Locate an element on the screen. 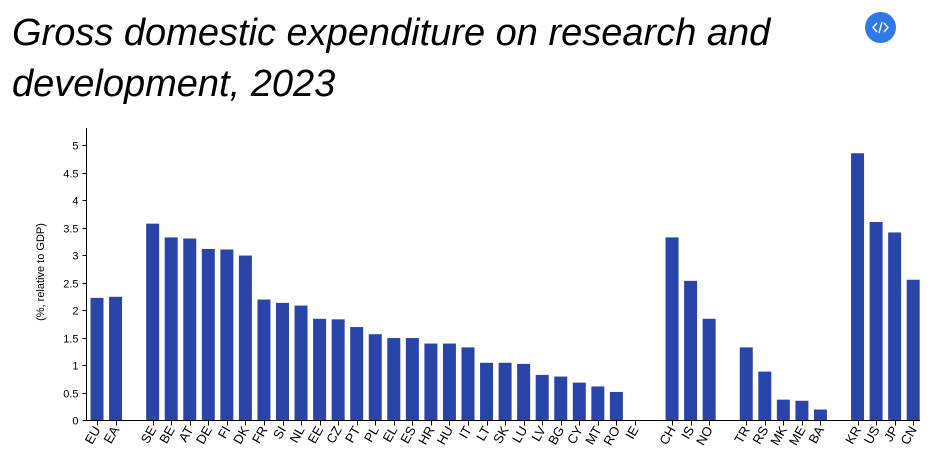 The height and width of the screenshot is (475, 950). x-tick-label: LU is located at coordinates (519, 435).